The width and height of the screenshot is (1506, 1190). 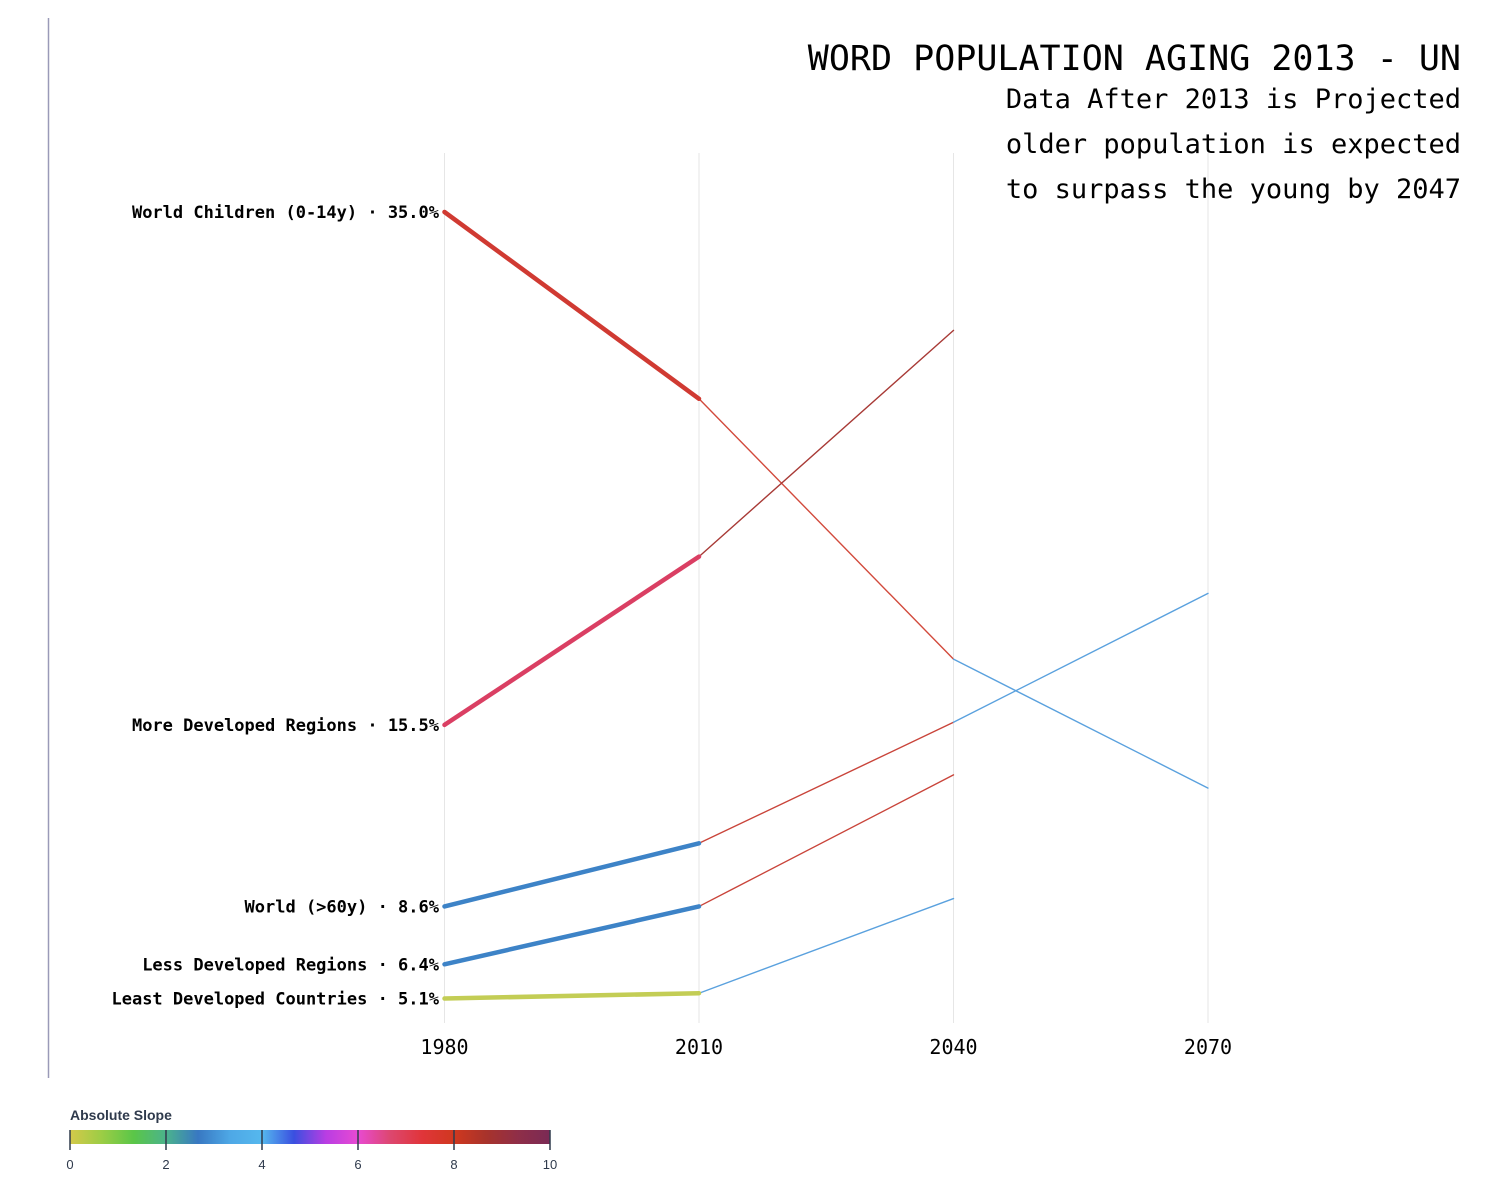 I want to click on legend-title: Absolute Slope, so click(x=121, y=1115).